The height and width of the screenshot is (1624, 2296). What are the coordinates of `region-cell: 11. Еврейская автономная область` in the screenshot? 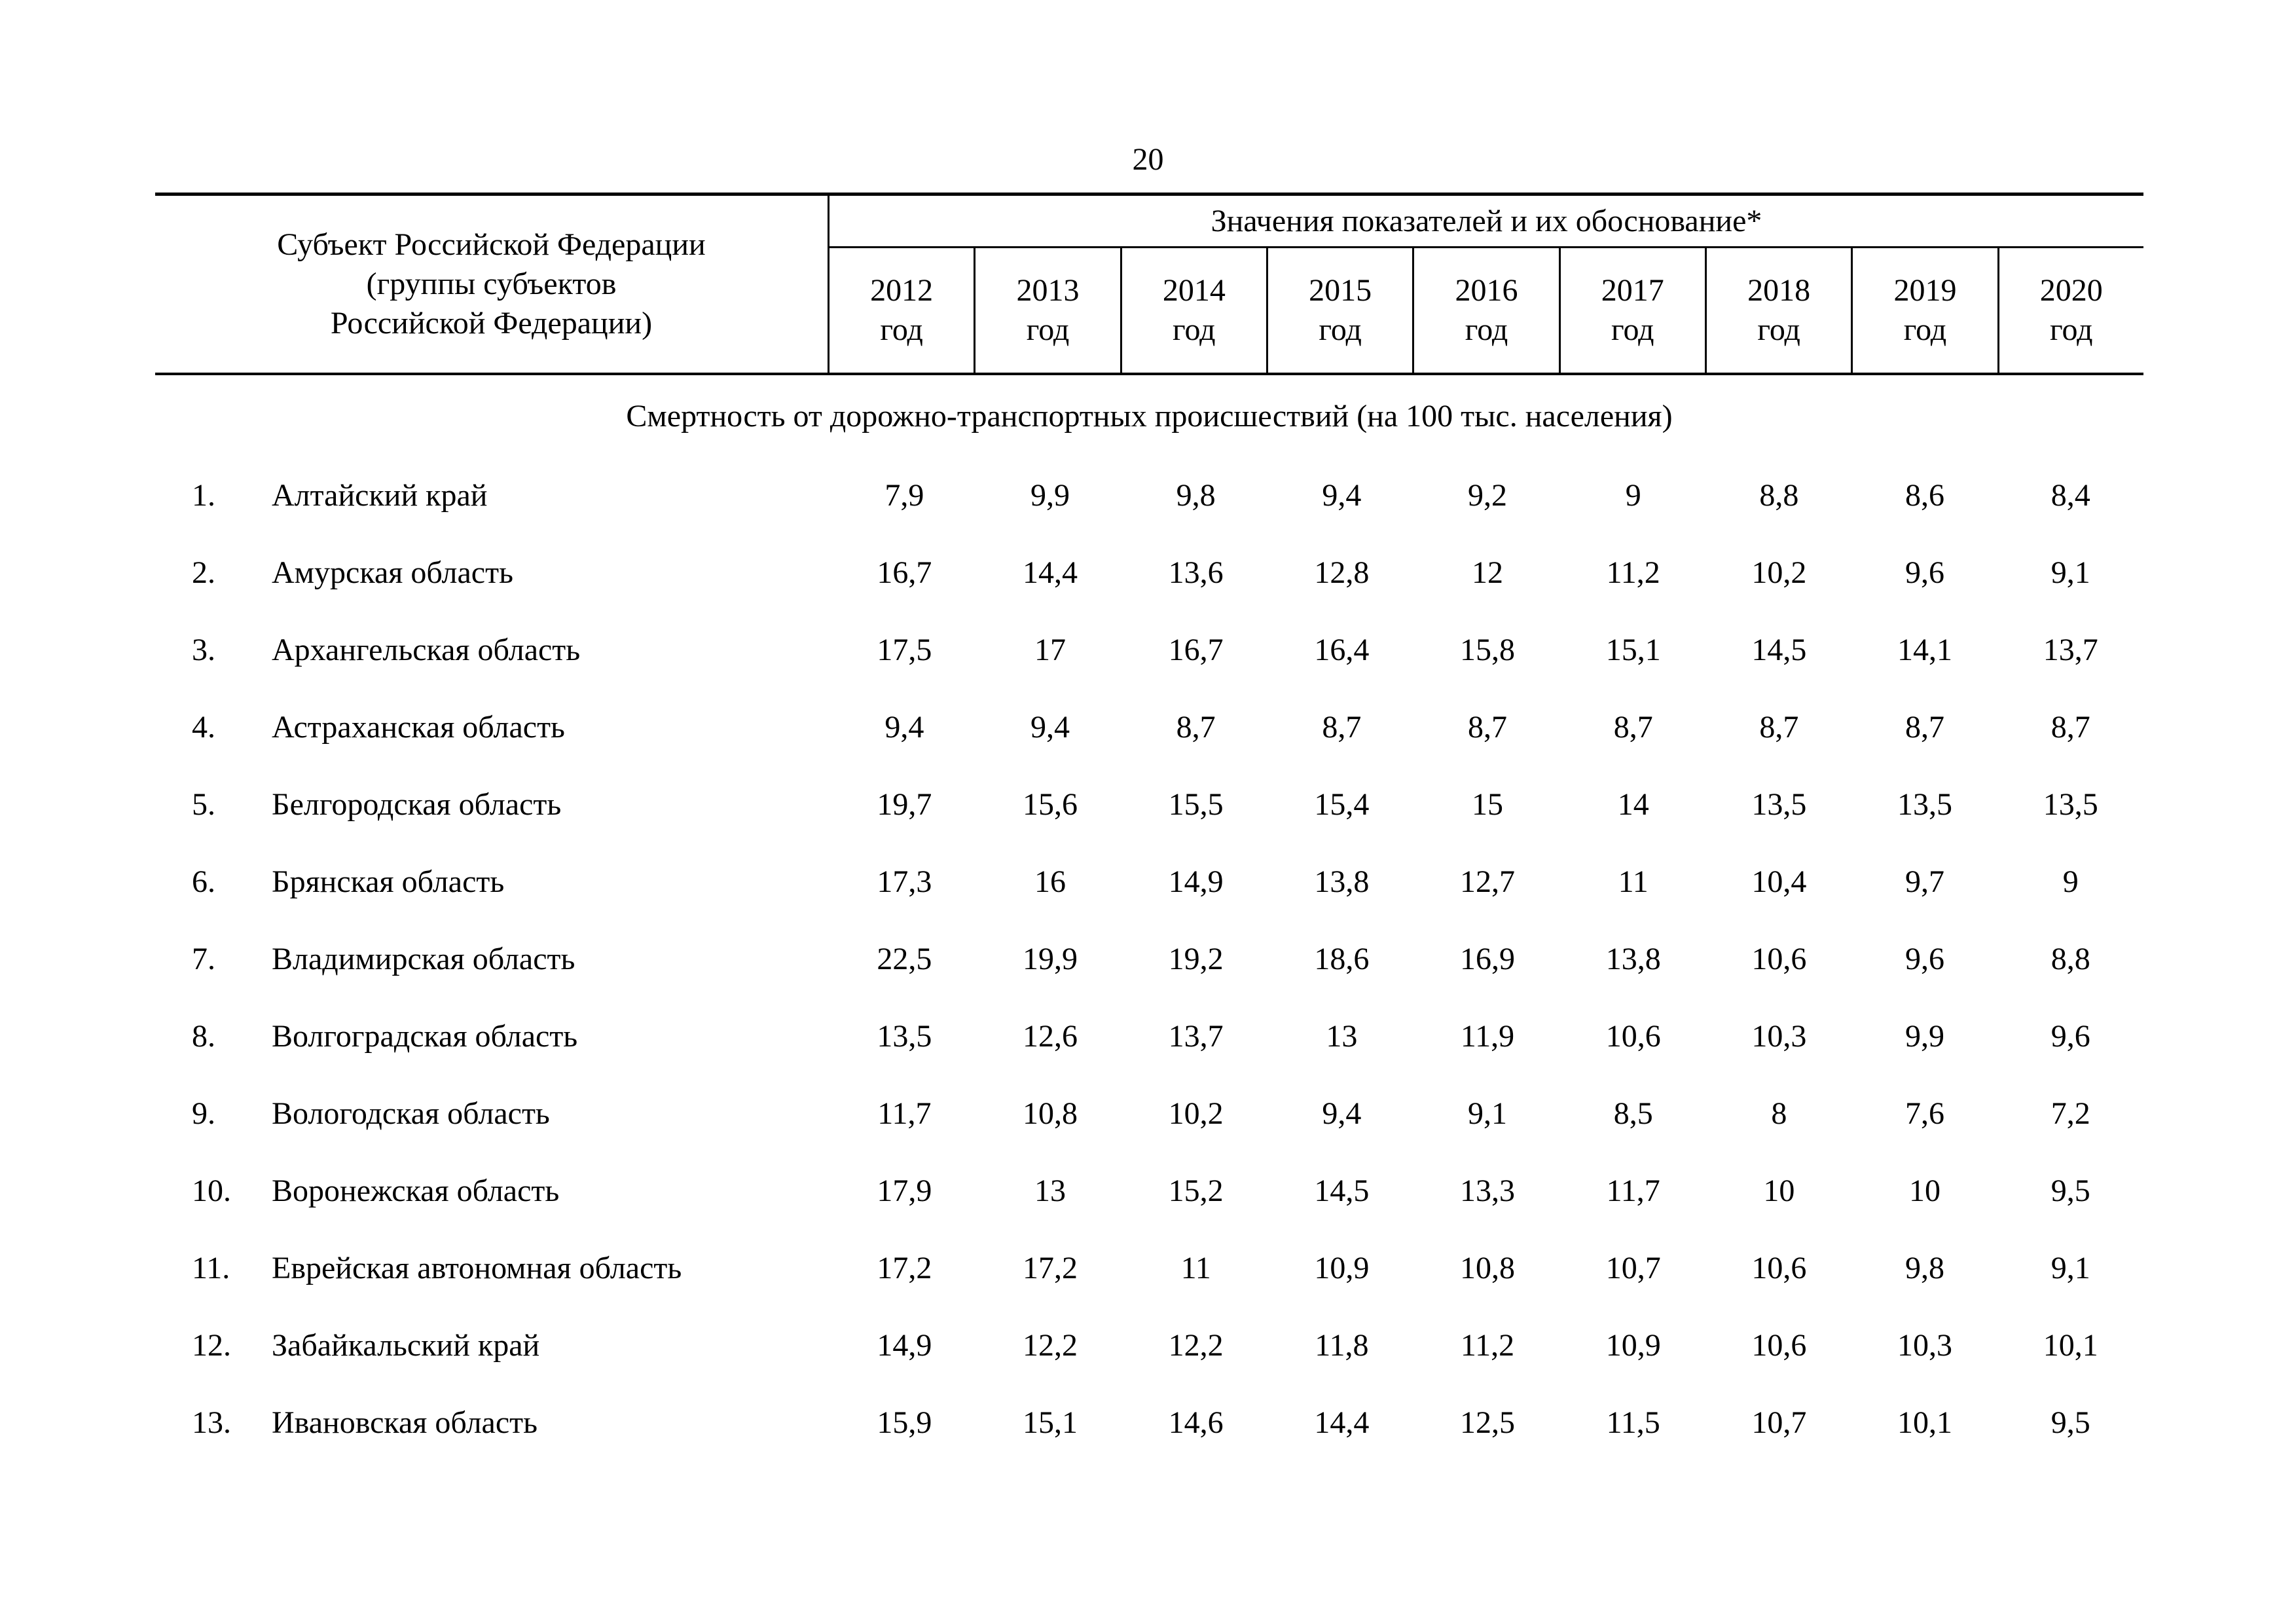 It's located at (493, 1268).